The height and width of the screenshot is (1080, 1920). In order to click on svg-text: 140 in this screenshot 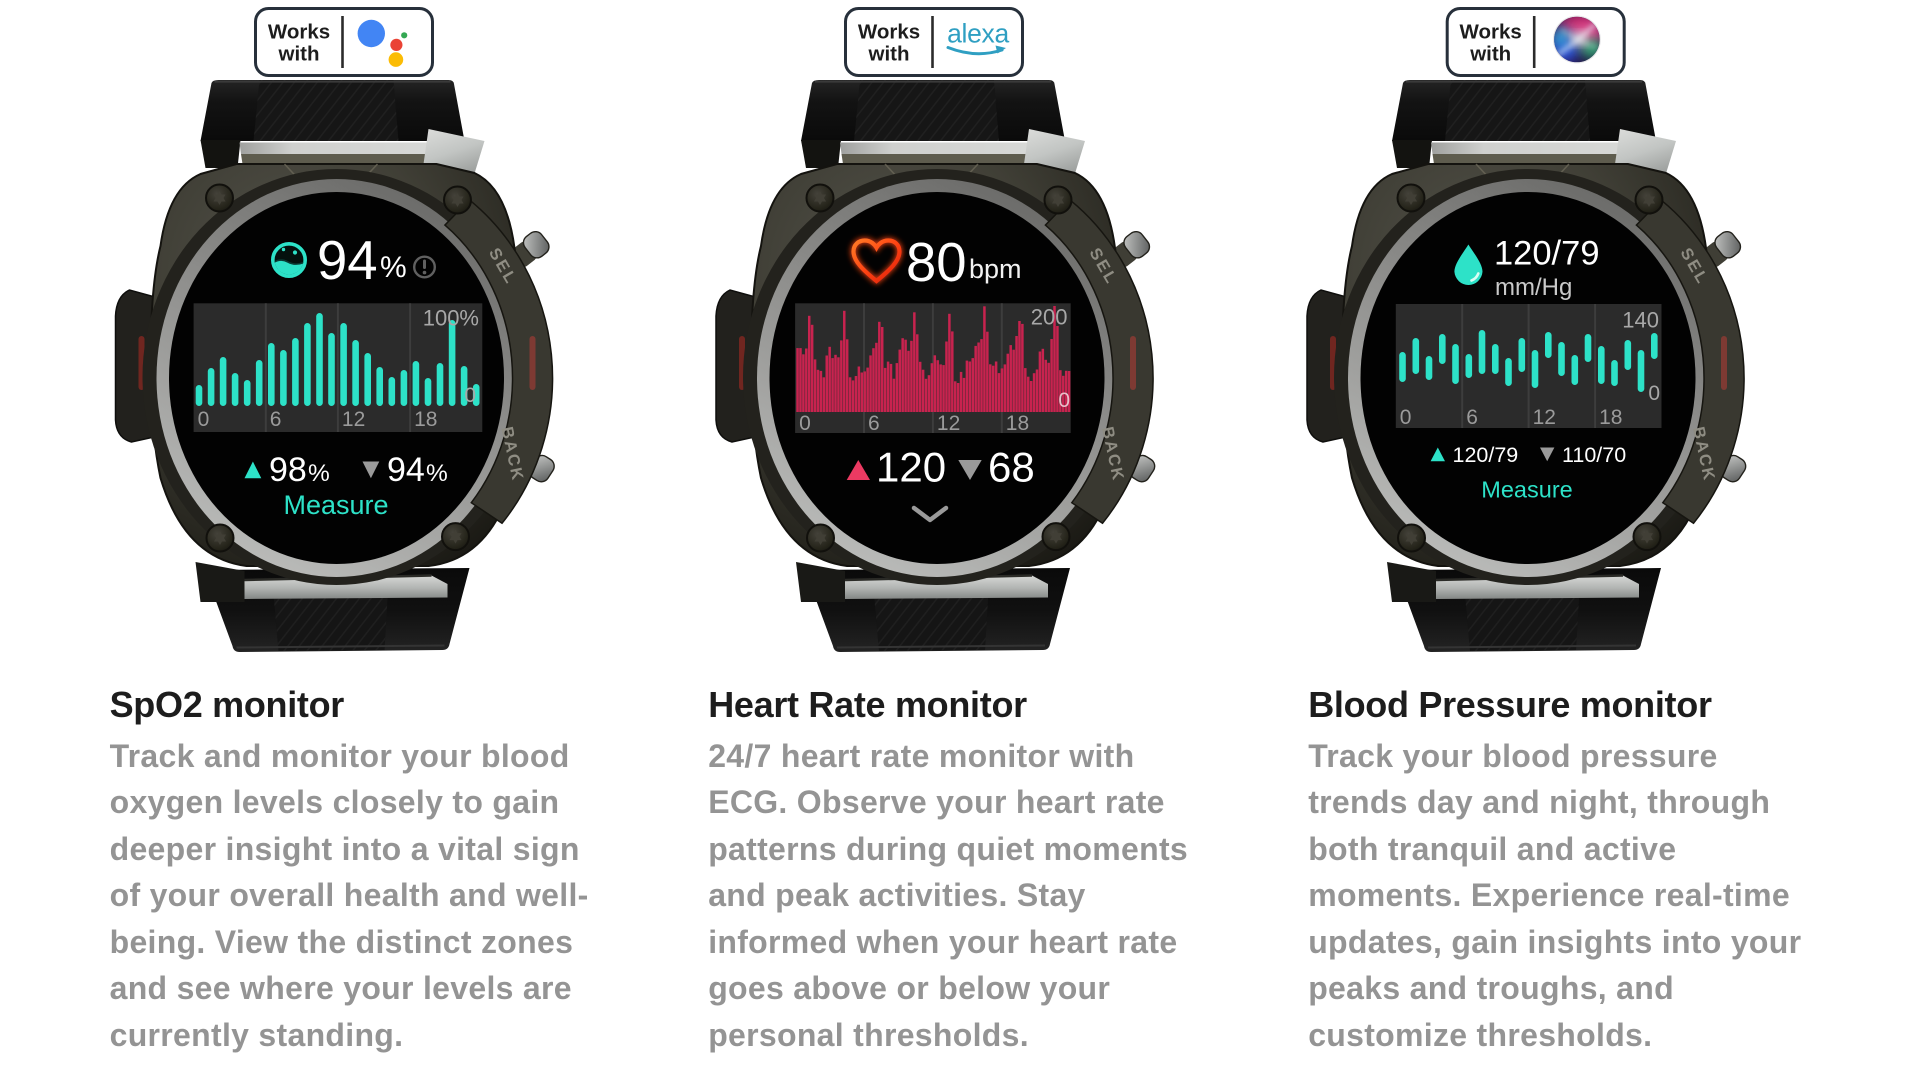, I will do `click(1640, 320)`.